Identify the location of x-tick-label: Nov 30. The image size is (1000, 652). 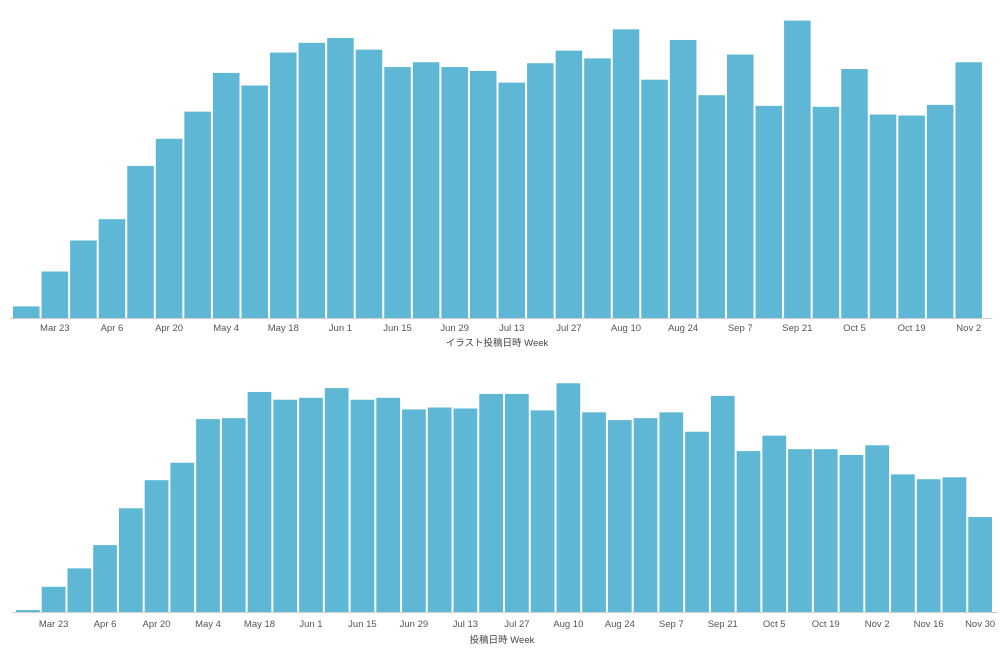
(980, 624).